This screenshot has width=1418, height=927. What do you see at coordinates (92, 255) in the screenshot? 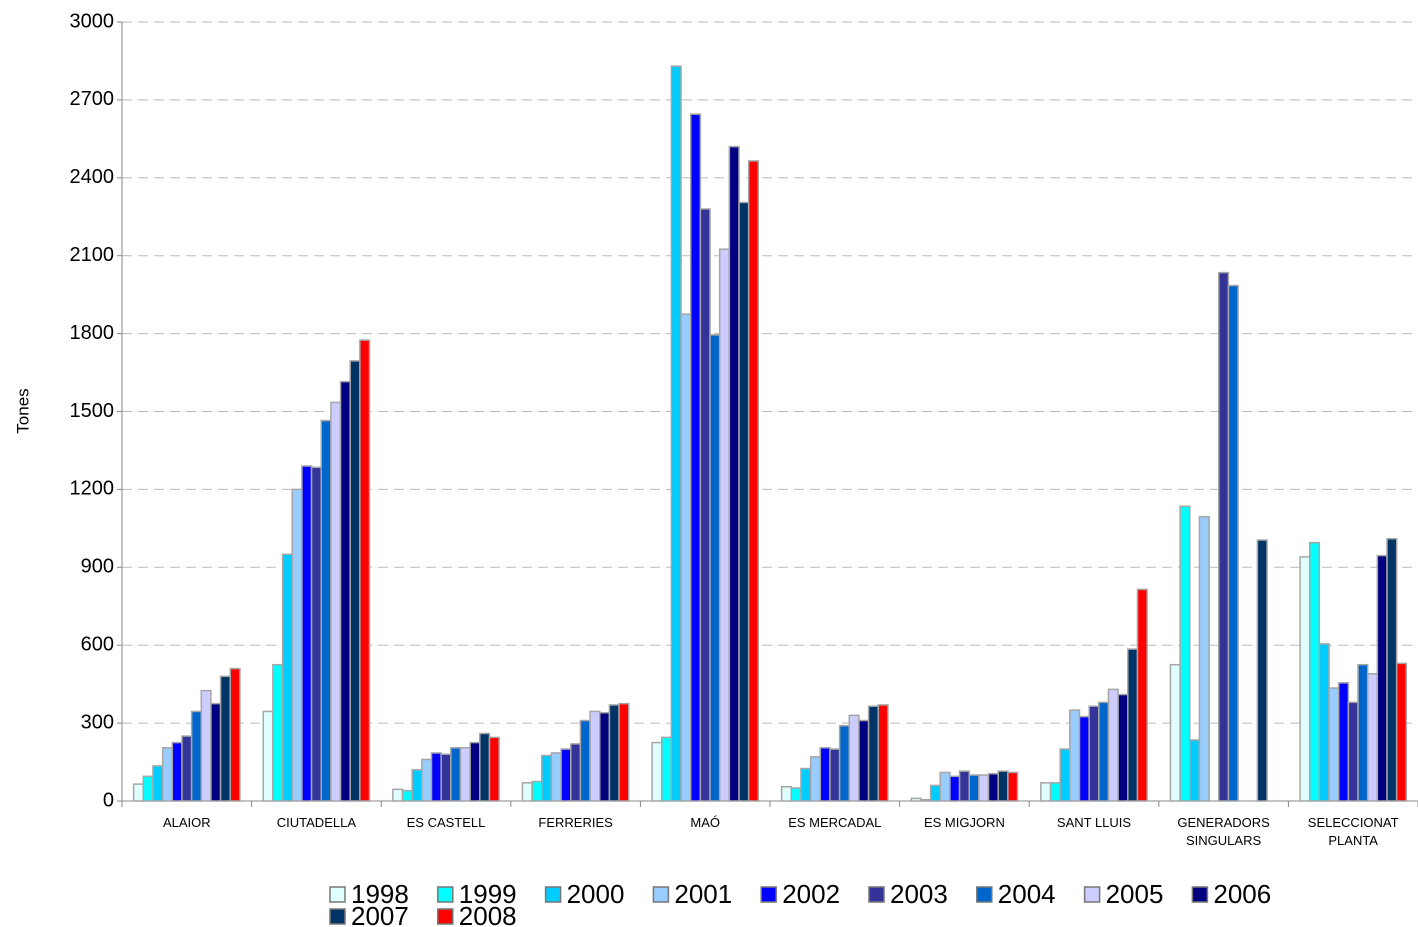
I see `y-tick-label: 2100` at bounding box center [92, 255].